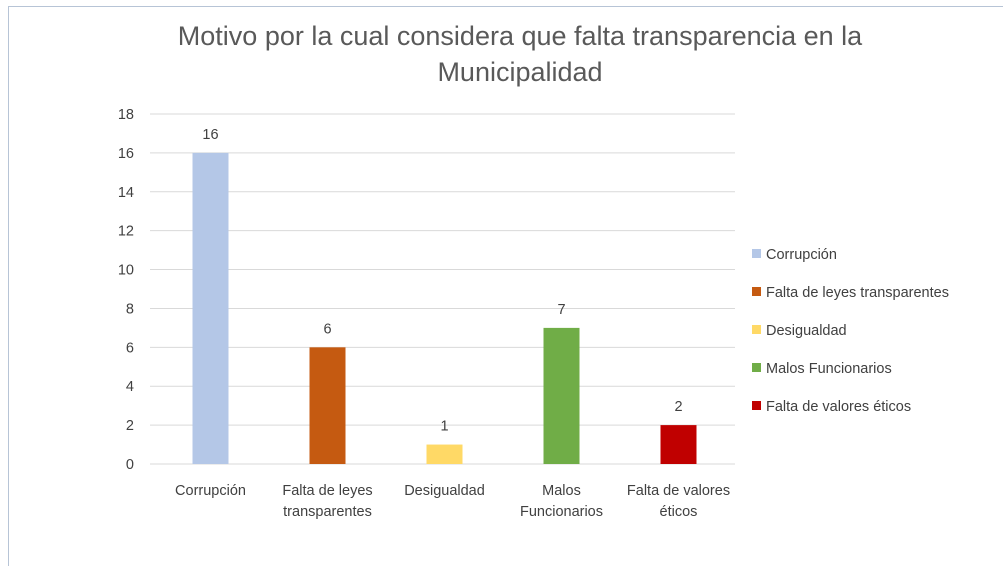 This screenshot has height=566, width=1003. I want to click on y-tick-label: 16, so click(126, 154).